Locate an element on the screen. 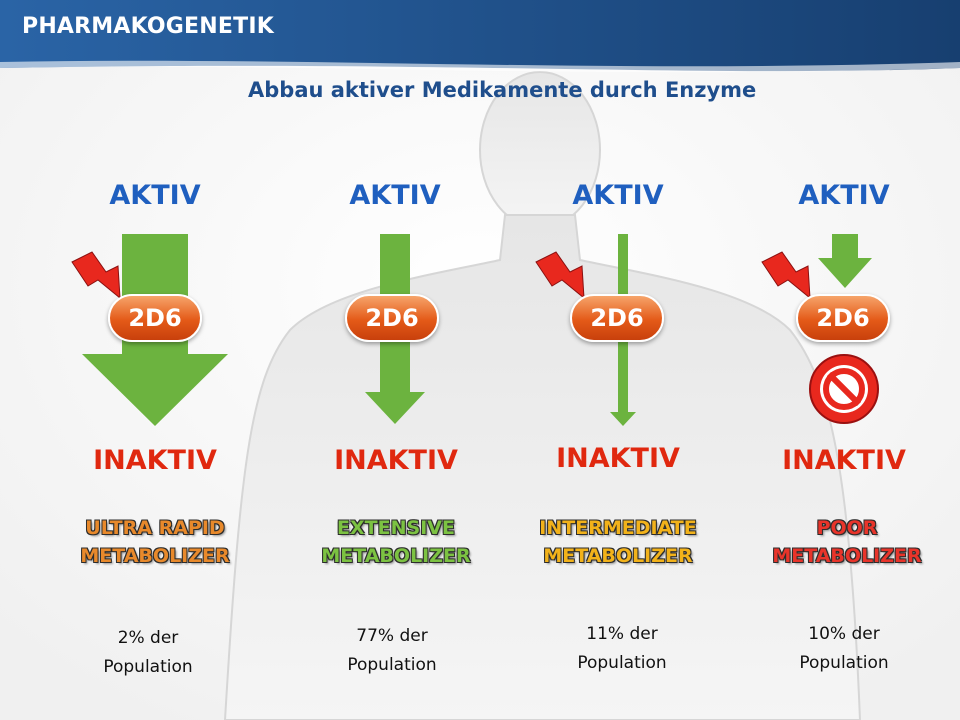  blocked-icon is located at coordinates (844, 389).